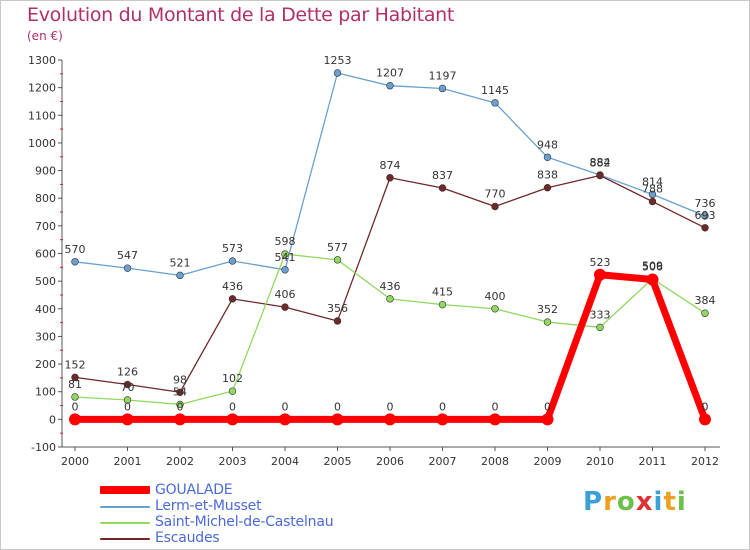 The height and width of the screenshot is (550, 750). What do you see at coordinates (42, 60) in the screenshot?
I see `y-tick-label: 1300` at bounding box center [42, 60].